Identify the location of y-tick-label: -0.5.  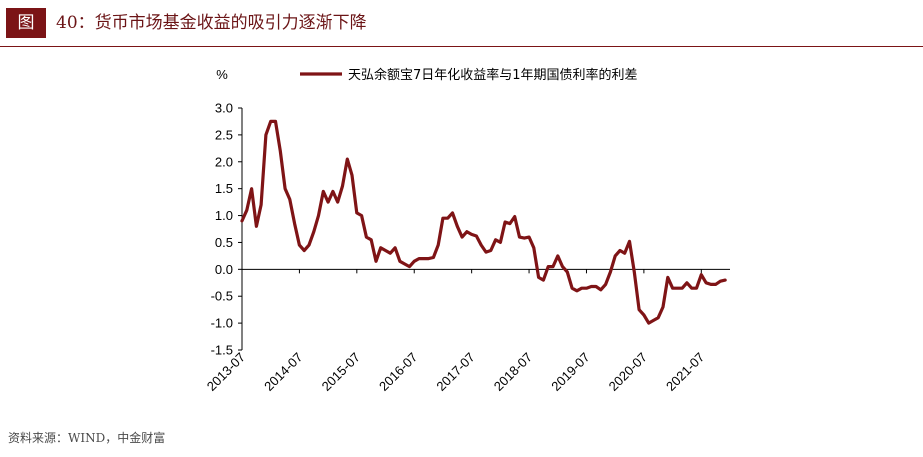
(222, 296).